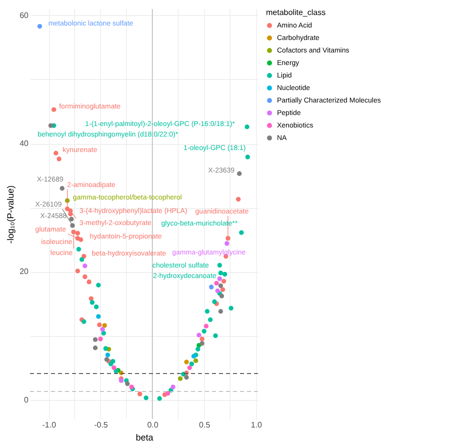 This screenshot has height=445, width=451. I want to click on y-tick-label: 40, so click(25, 143).